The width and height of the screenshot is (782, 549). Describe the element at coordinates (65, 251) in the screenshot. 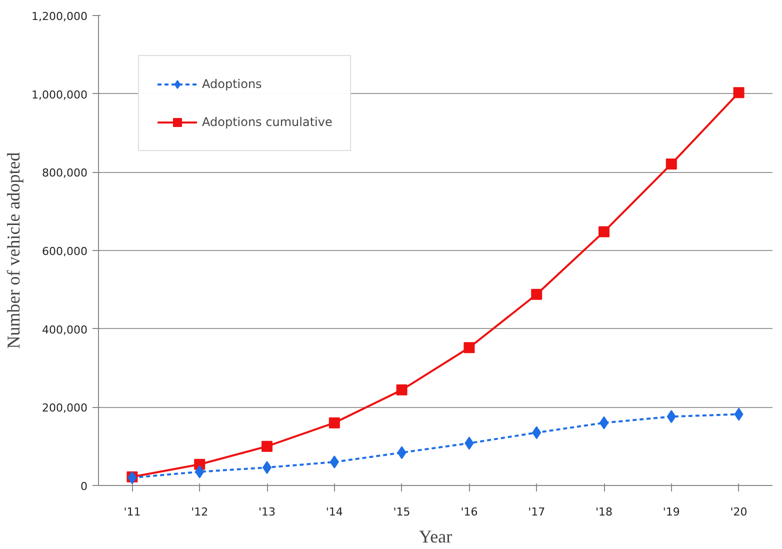

I see `y-tick-label: 600,000` at that location.